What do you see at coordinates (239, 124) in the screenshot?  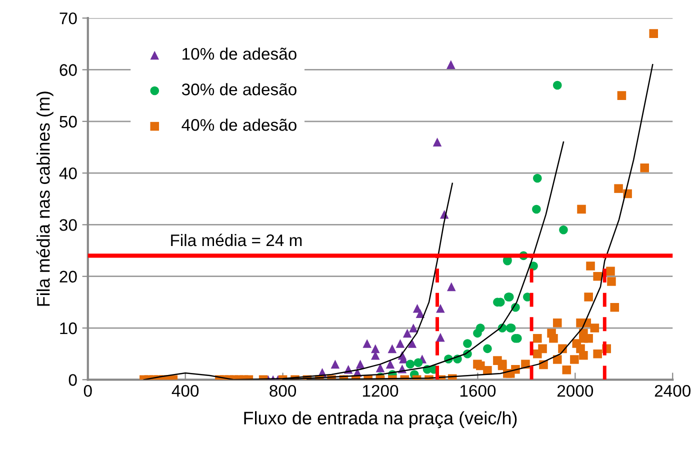 I see `legend-label: 40% de adesão` at bounding box center [239, 124].